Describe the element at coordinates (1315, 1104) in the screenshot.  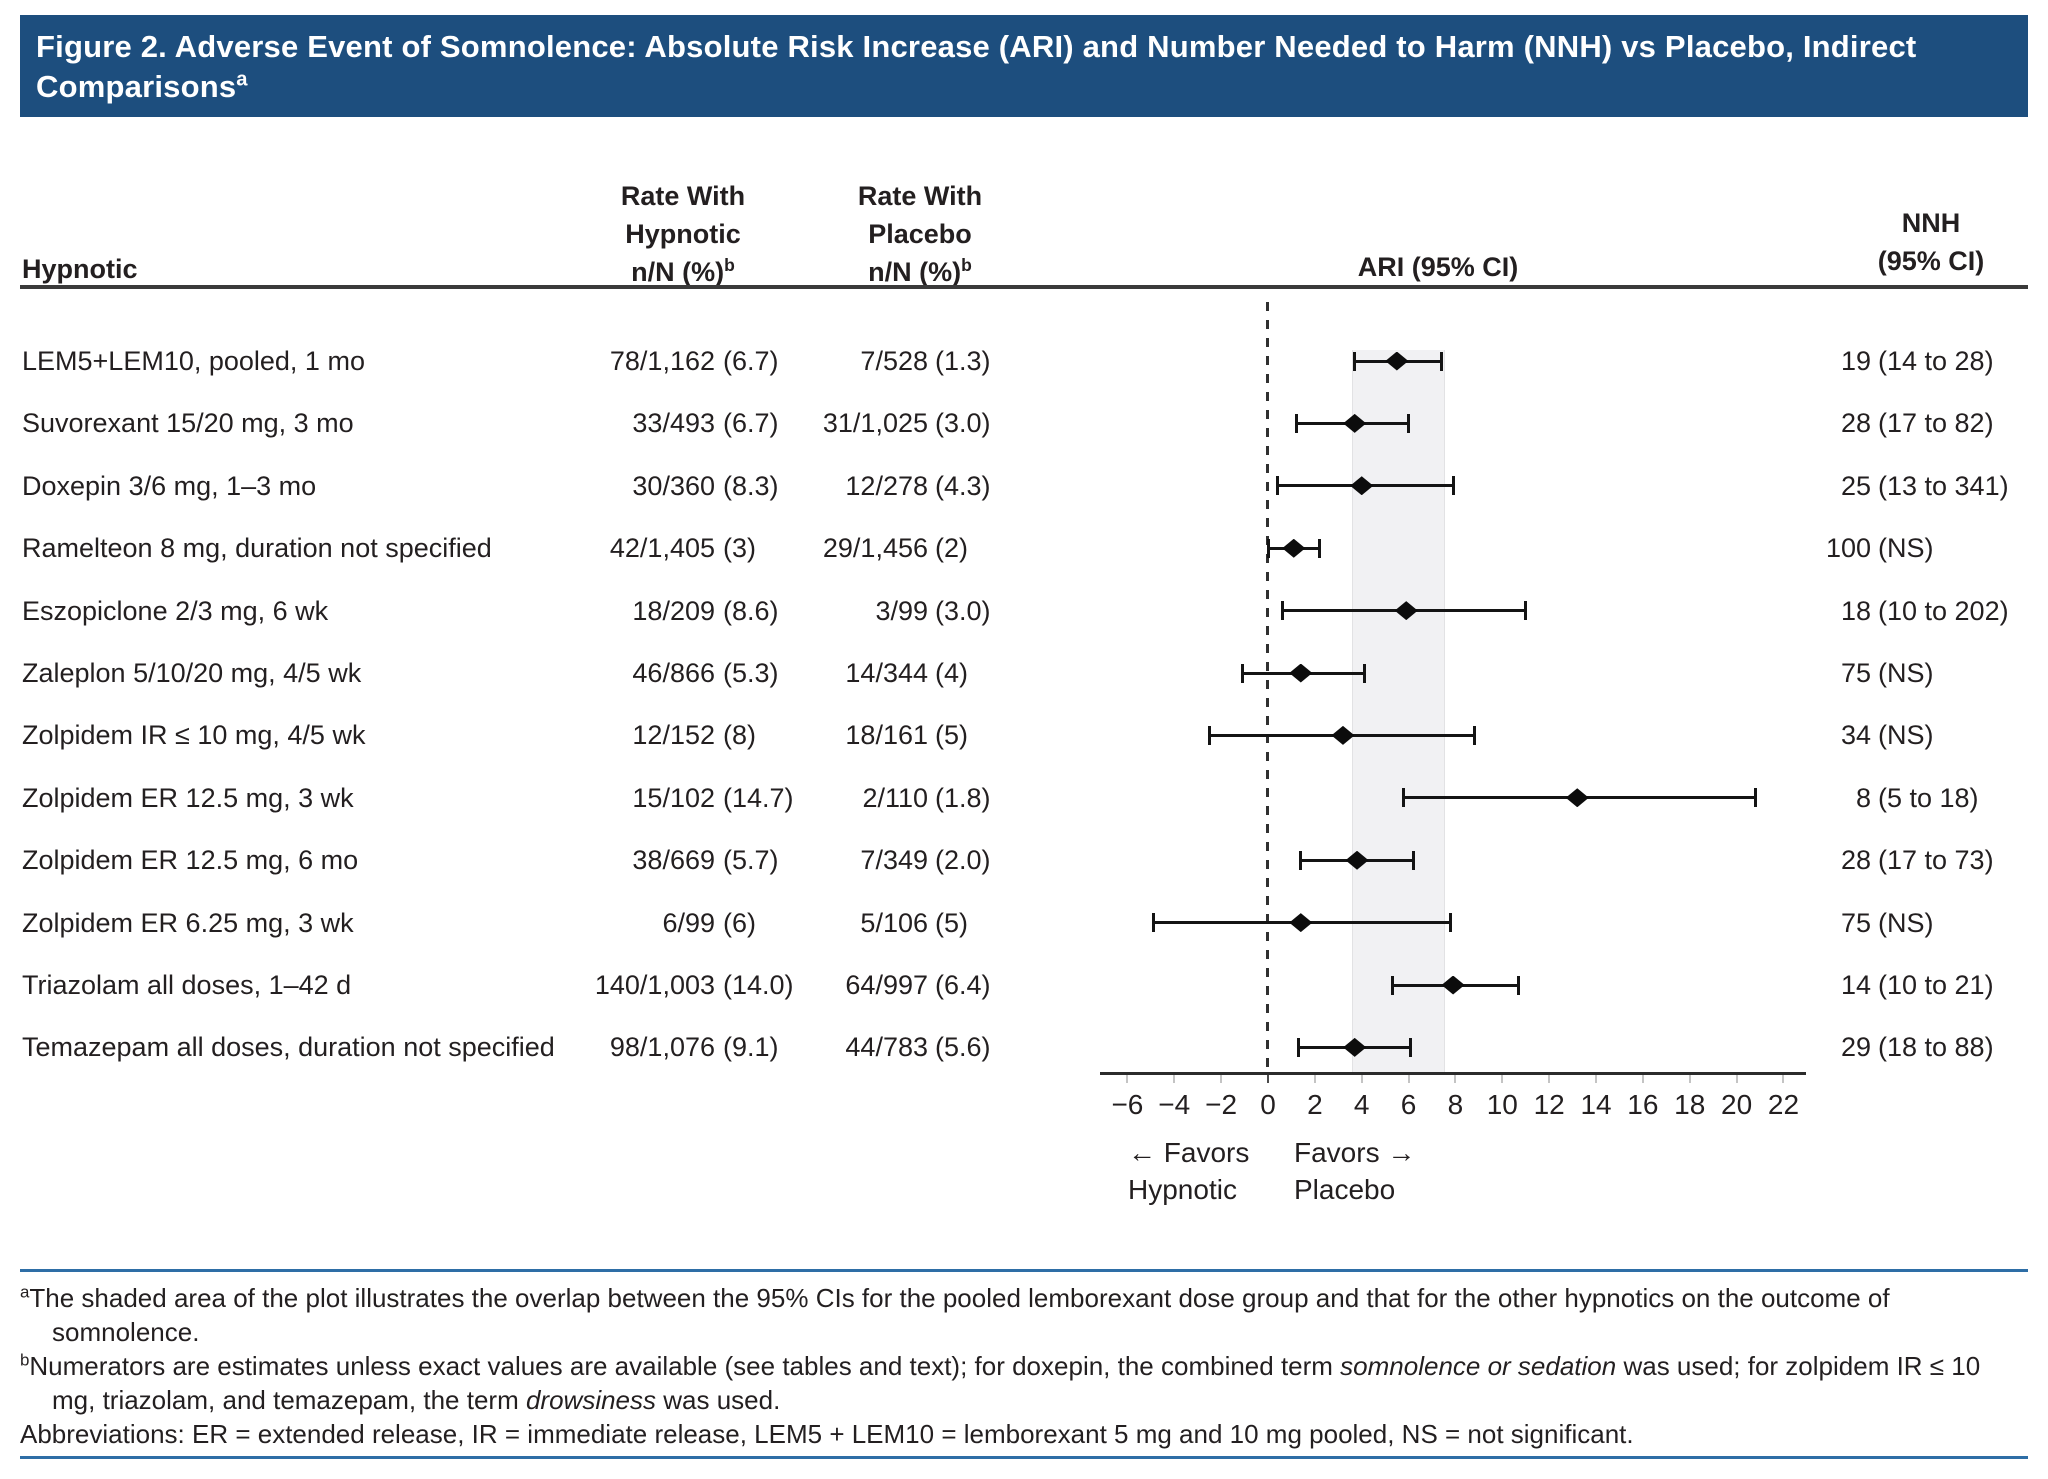
I see `x-axis-tick-label: 2` at that location.